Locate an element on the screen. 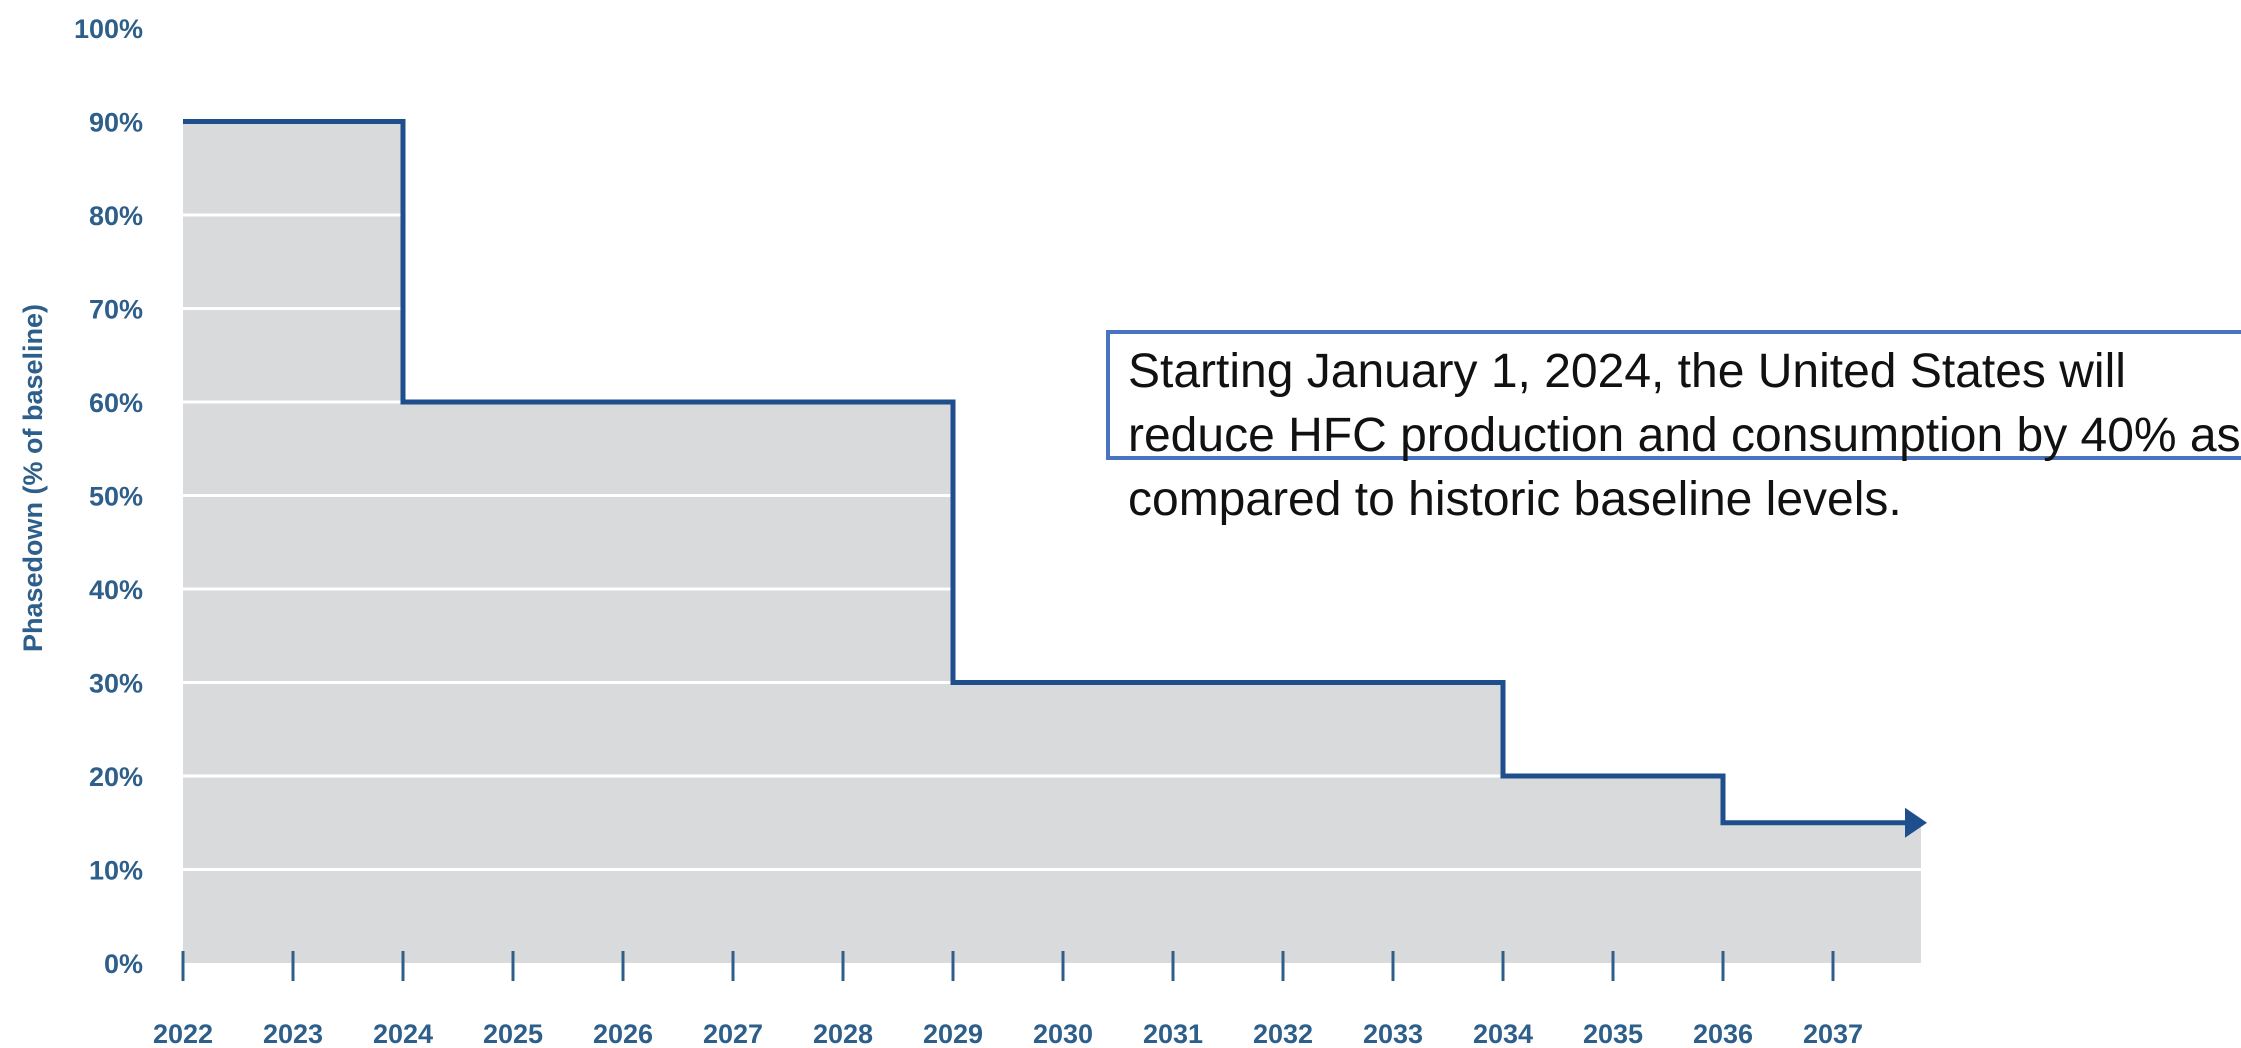 The image size is (2241, 1048). arrow-head is located at coordinates (1916, 822).